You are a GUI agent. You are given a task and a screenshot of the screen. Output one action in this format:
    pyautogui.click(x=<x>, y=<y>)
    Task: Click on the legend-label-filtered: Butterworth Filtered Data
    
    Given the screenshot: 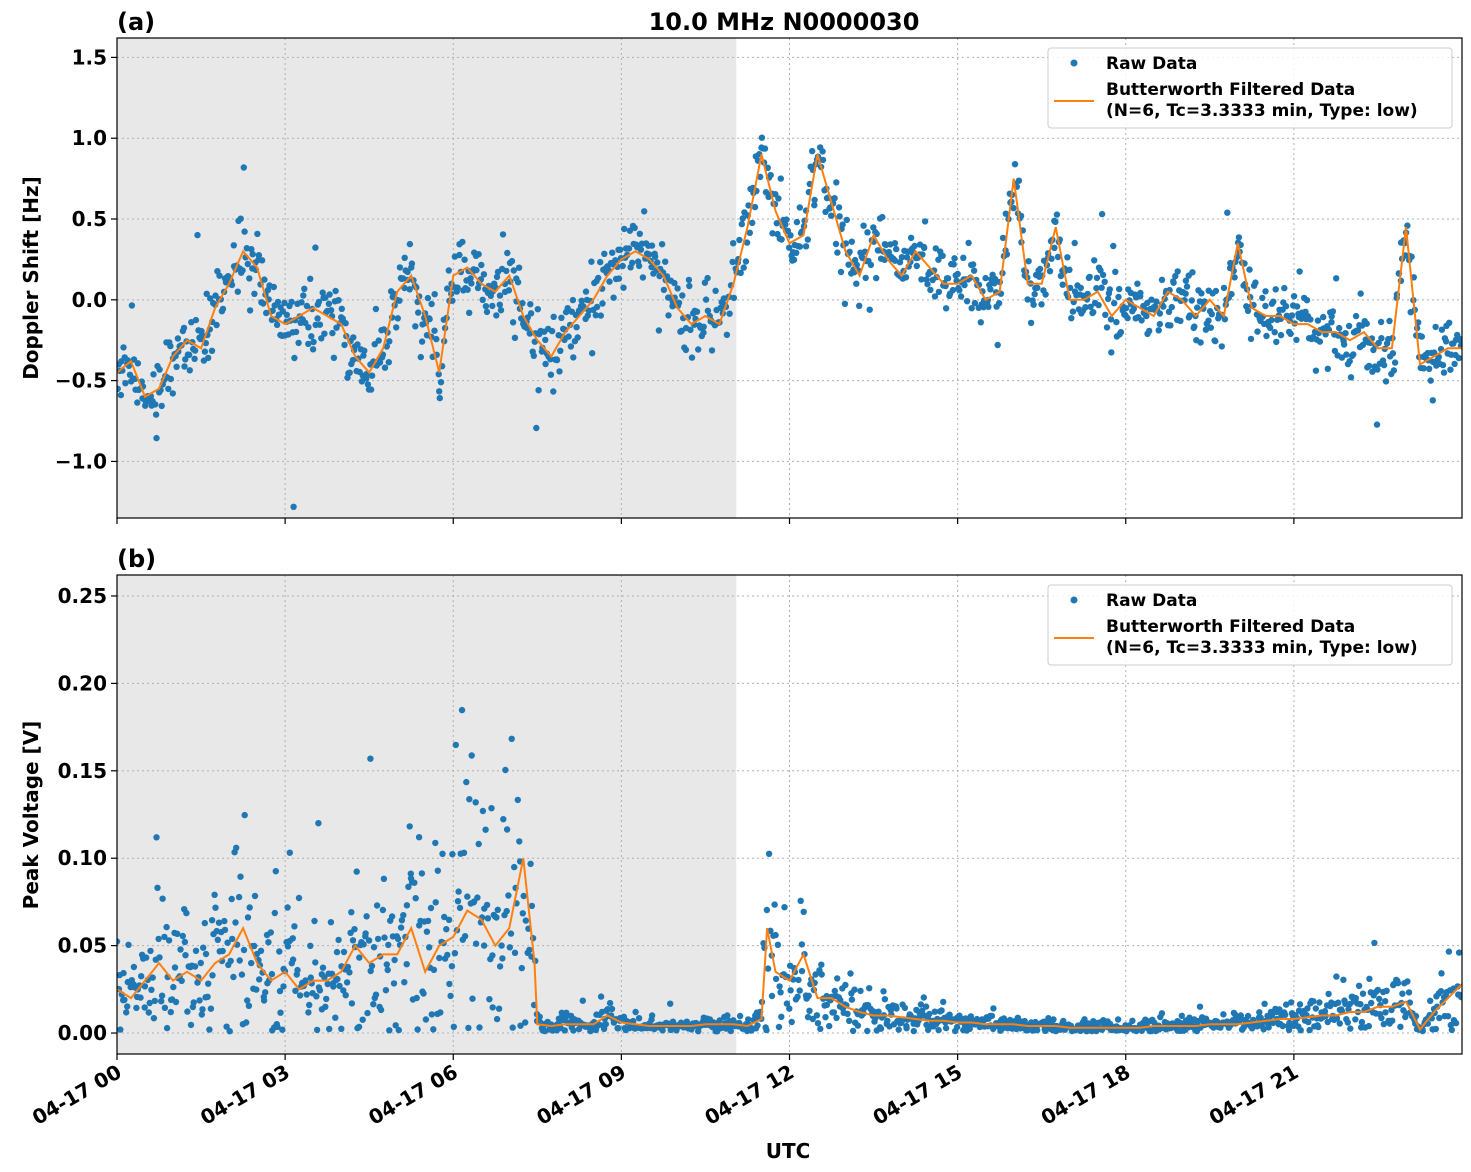 What is the action you would take?
    pyautogui.click(x=1230, y=627)
    